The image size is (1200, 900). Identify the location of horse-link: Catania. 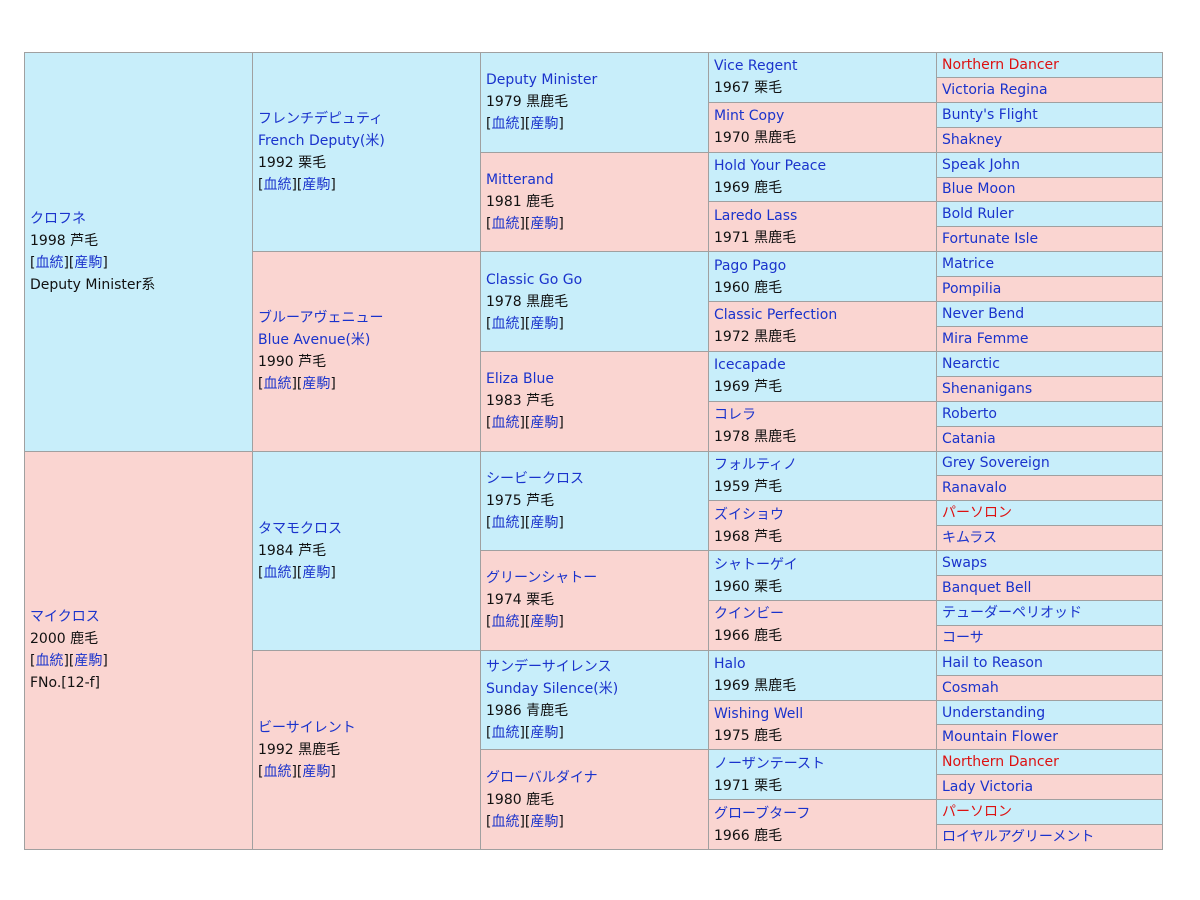
(969, 438).